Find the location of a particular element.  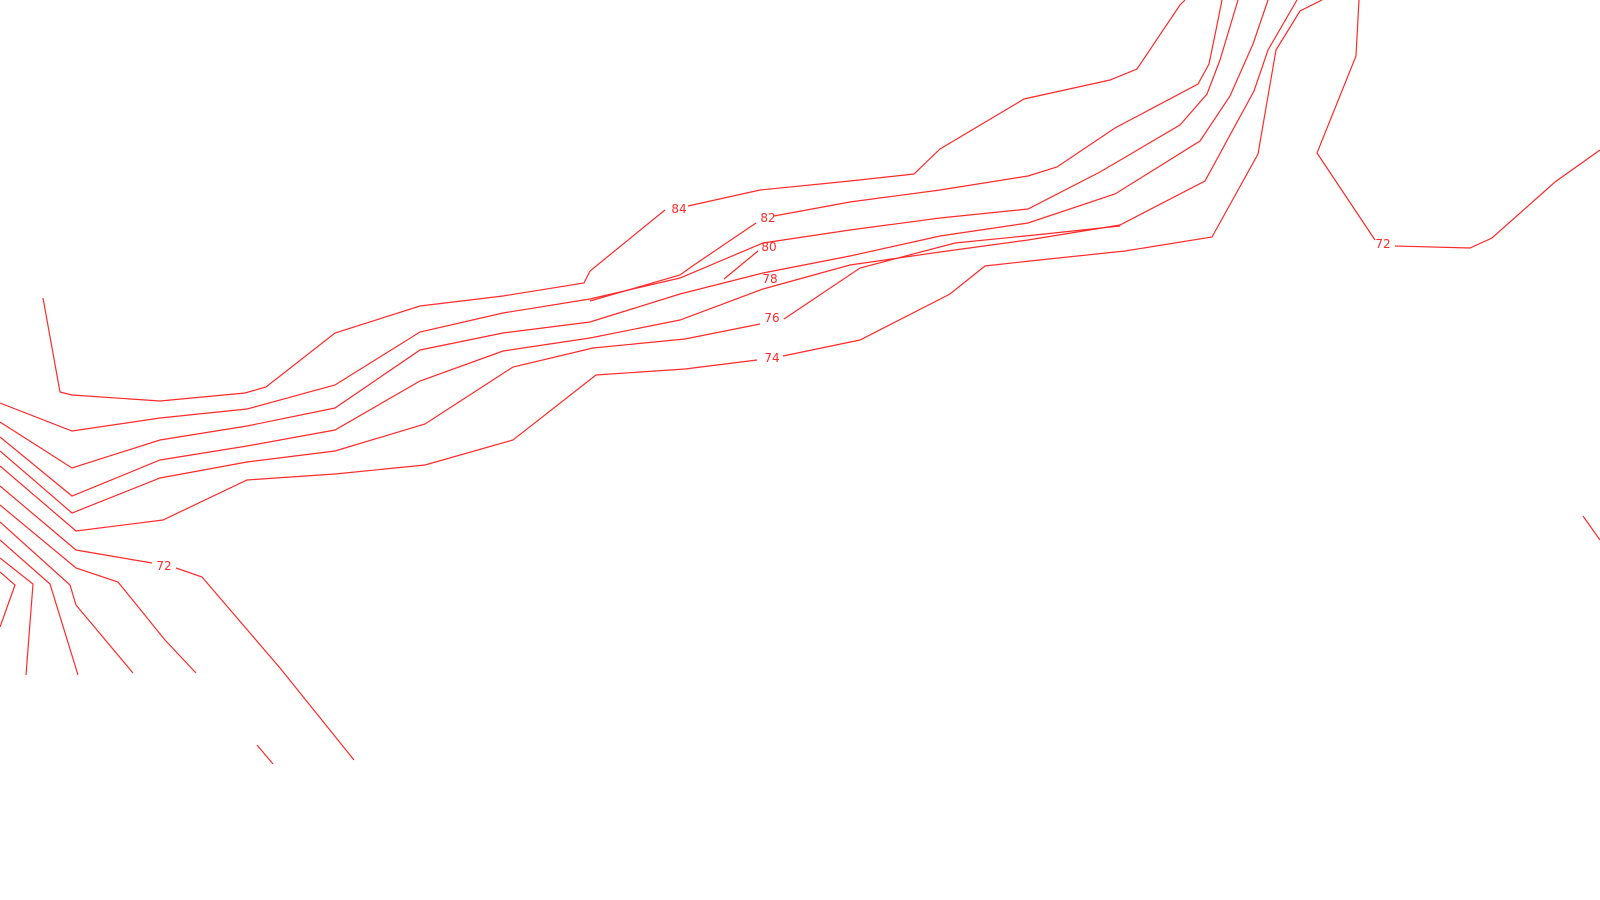

contour-72-left-b is located at coordinates (265, 664).